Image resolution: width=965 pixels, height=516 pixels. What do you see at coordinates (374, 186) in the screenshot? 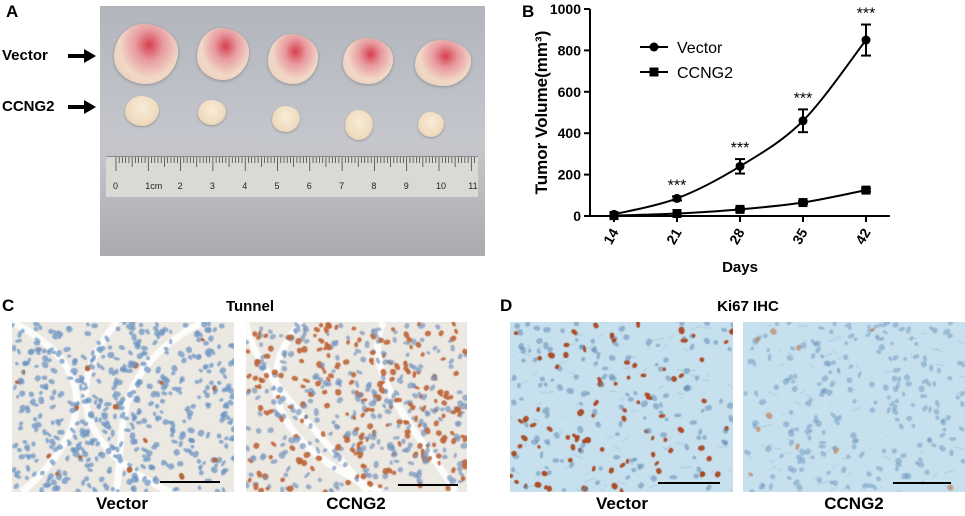
I see `ruler-label: 8` at bounding box center [374, 186].